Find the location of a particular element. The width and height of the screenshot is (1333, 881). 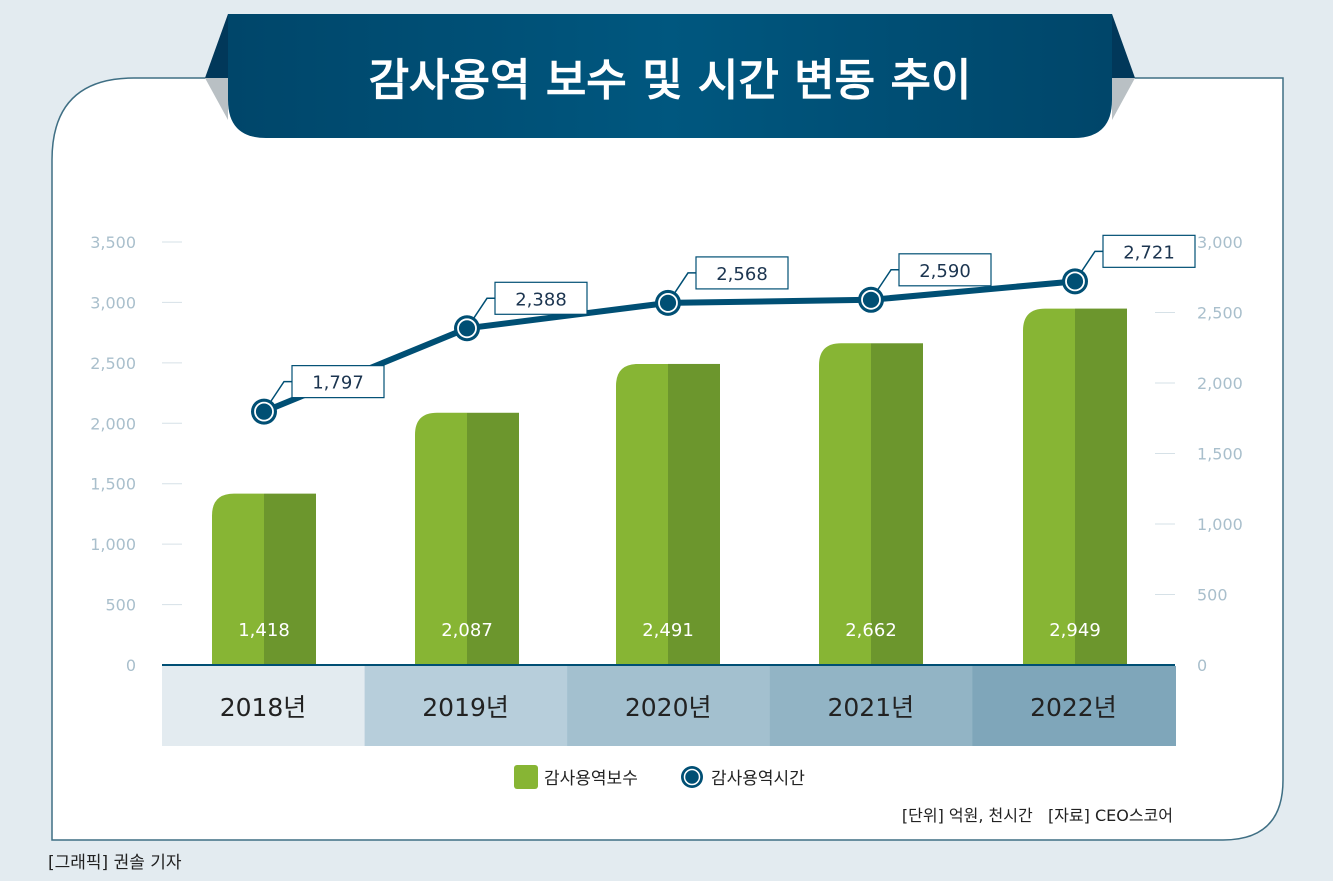

line-value-label: 2,590 is located at coordinates (945, 271).